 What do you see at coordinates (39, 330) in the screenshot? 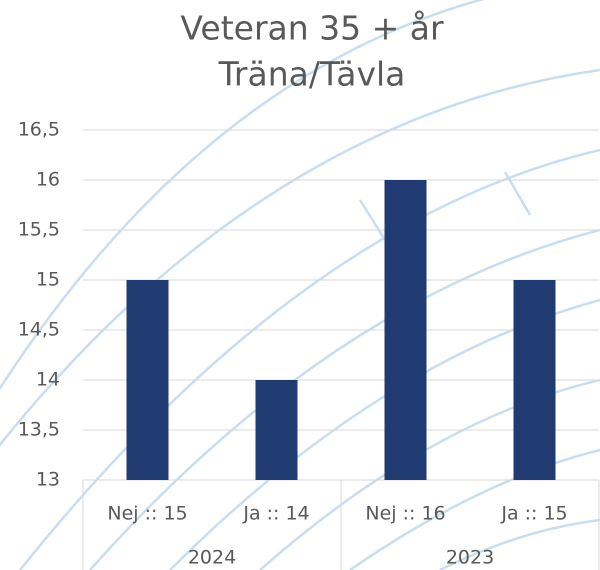
I see `y-tick-label: 14,5` at bounding box center [39, 330].